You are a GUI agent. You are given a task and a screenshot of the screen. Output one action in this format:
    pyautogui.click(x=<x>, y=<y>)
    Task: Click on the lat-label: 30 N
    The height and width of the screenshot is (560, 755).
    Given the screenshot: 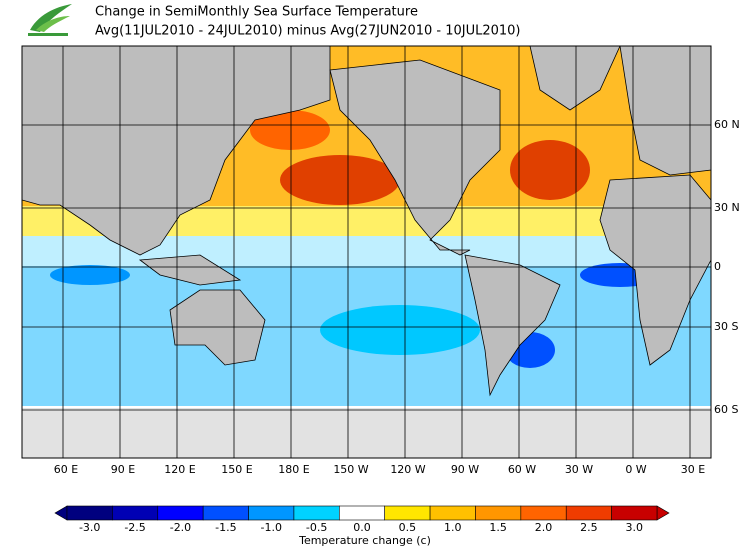 What is the action you would take?
    pyautogui.click(x=727, y=207)
    